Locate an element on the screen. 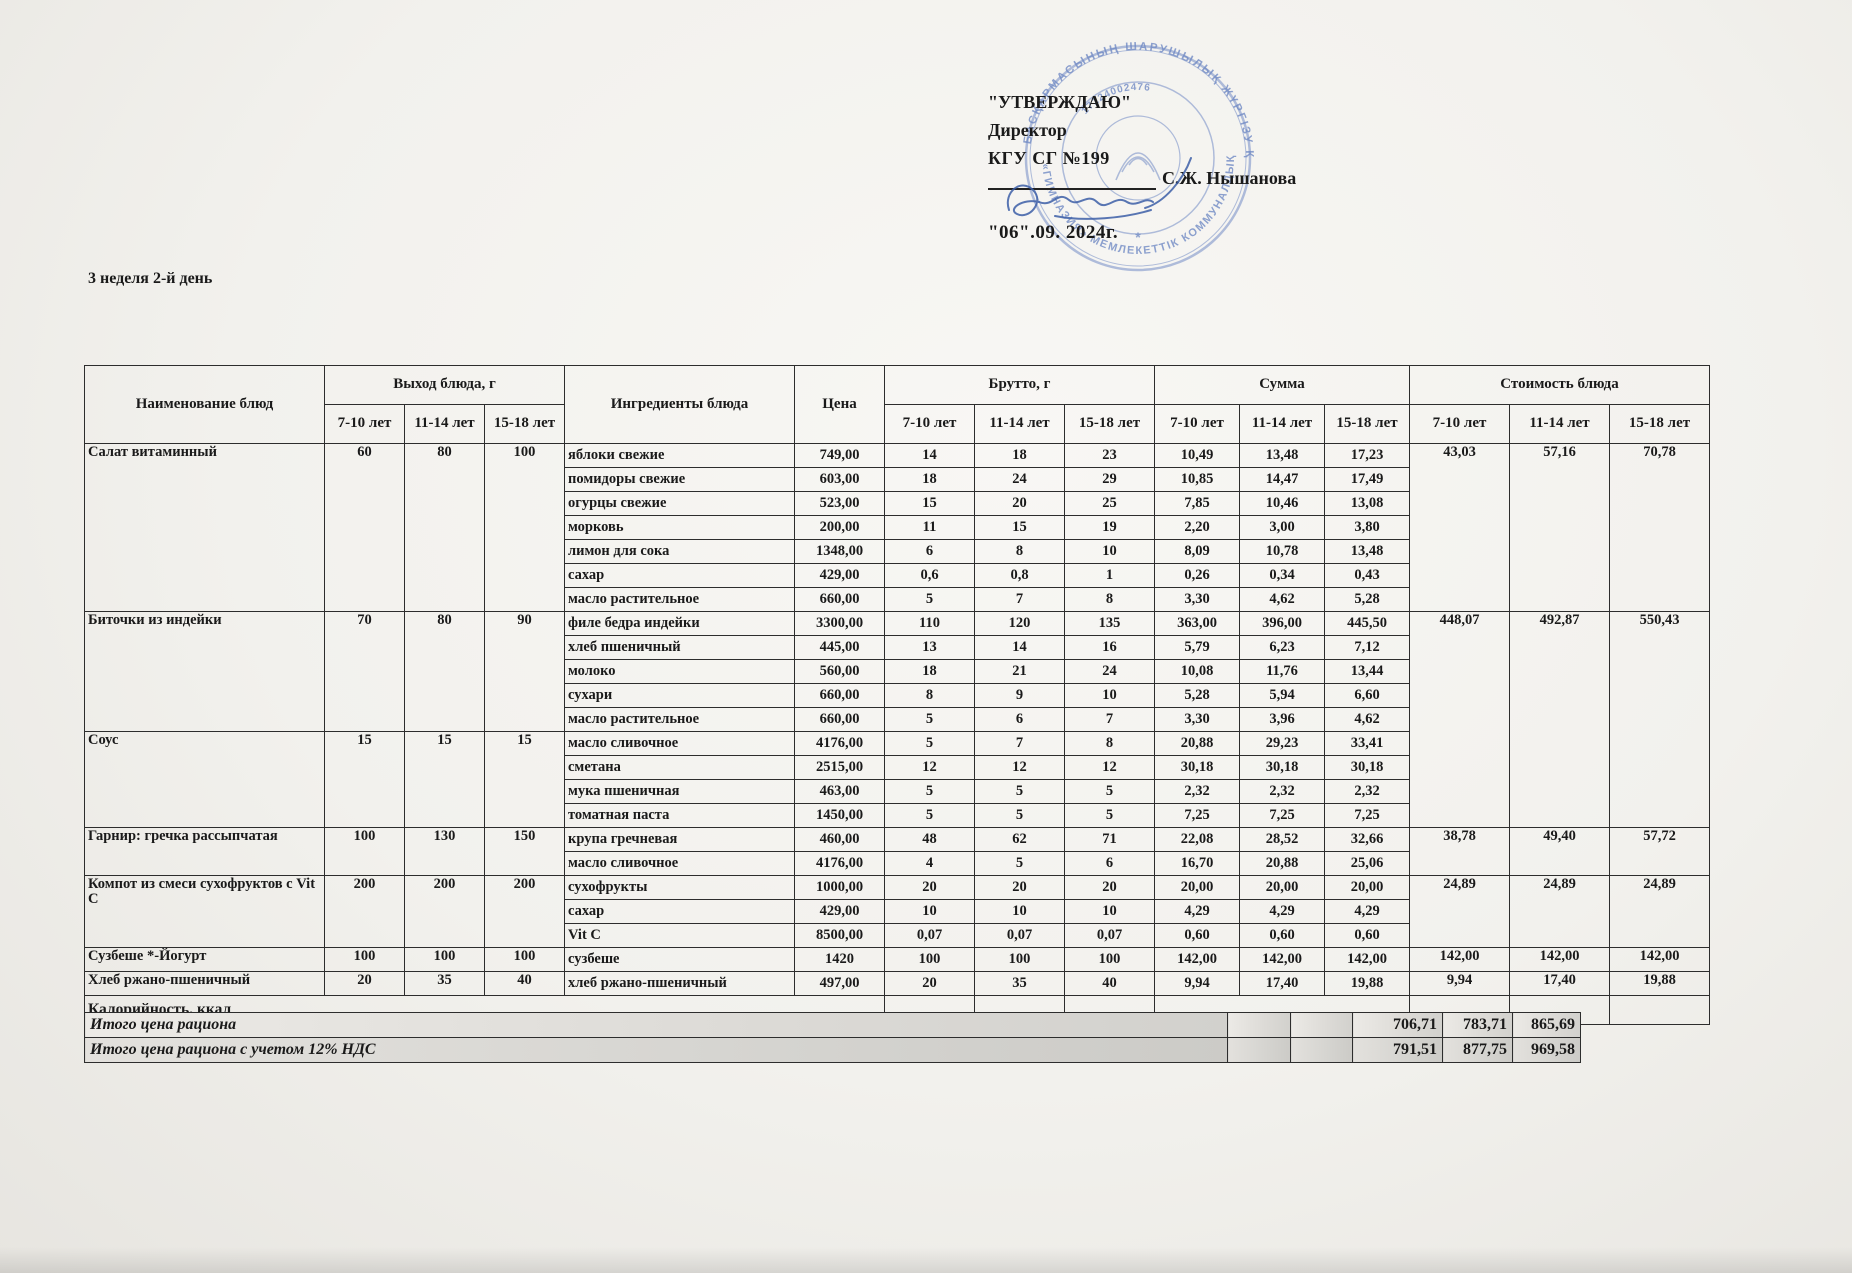 This screenshot has height=1273, width=1852. cost-cell: 43,03 is located at coordinates (1459, 527).